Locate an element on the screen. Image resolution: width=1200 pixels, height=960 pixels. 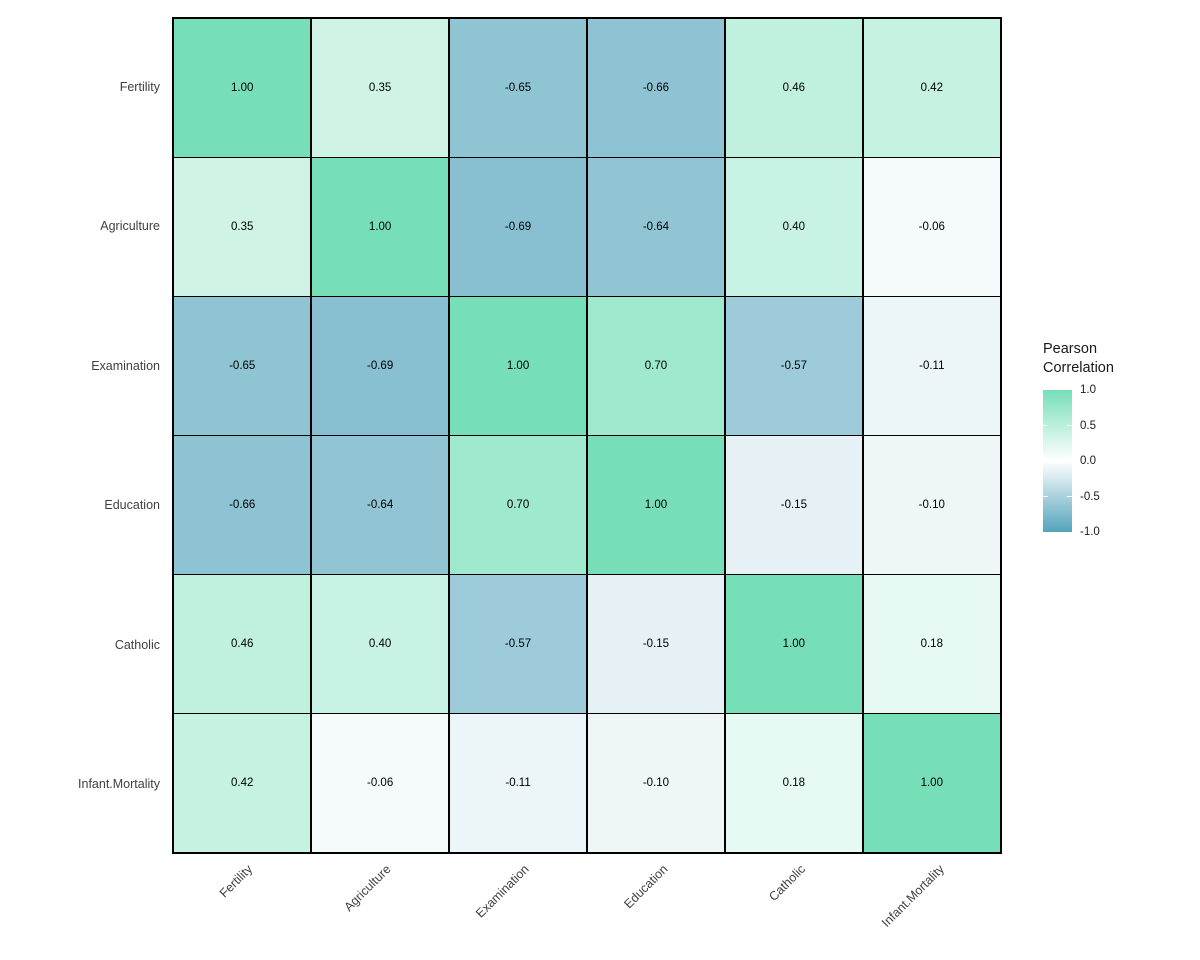
y-axis-label: Fertility is located at coordinates (139, 86).